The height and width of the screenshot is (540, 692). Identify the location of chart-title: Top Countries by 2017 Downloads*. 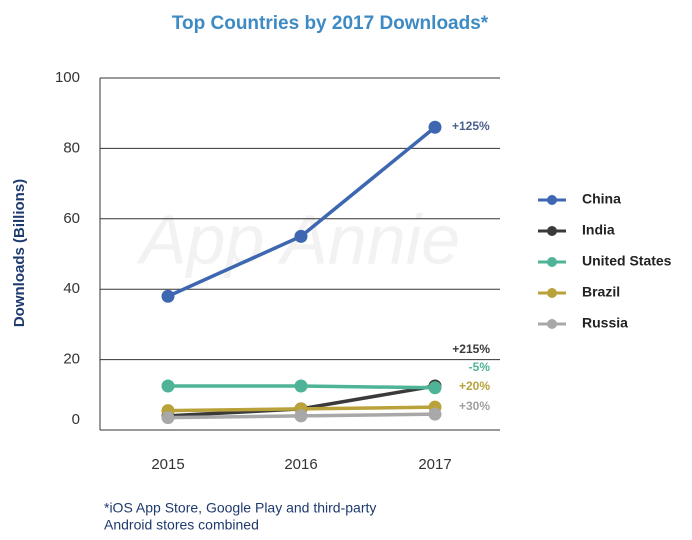
(330, 23).